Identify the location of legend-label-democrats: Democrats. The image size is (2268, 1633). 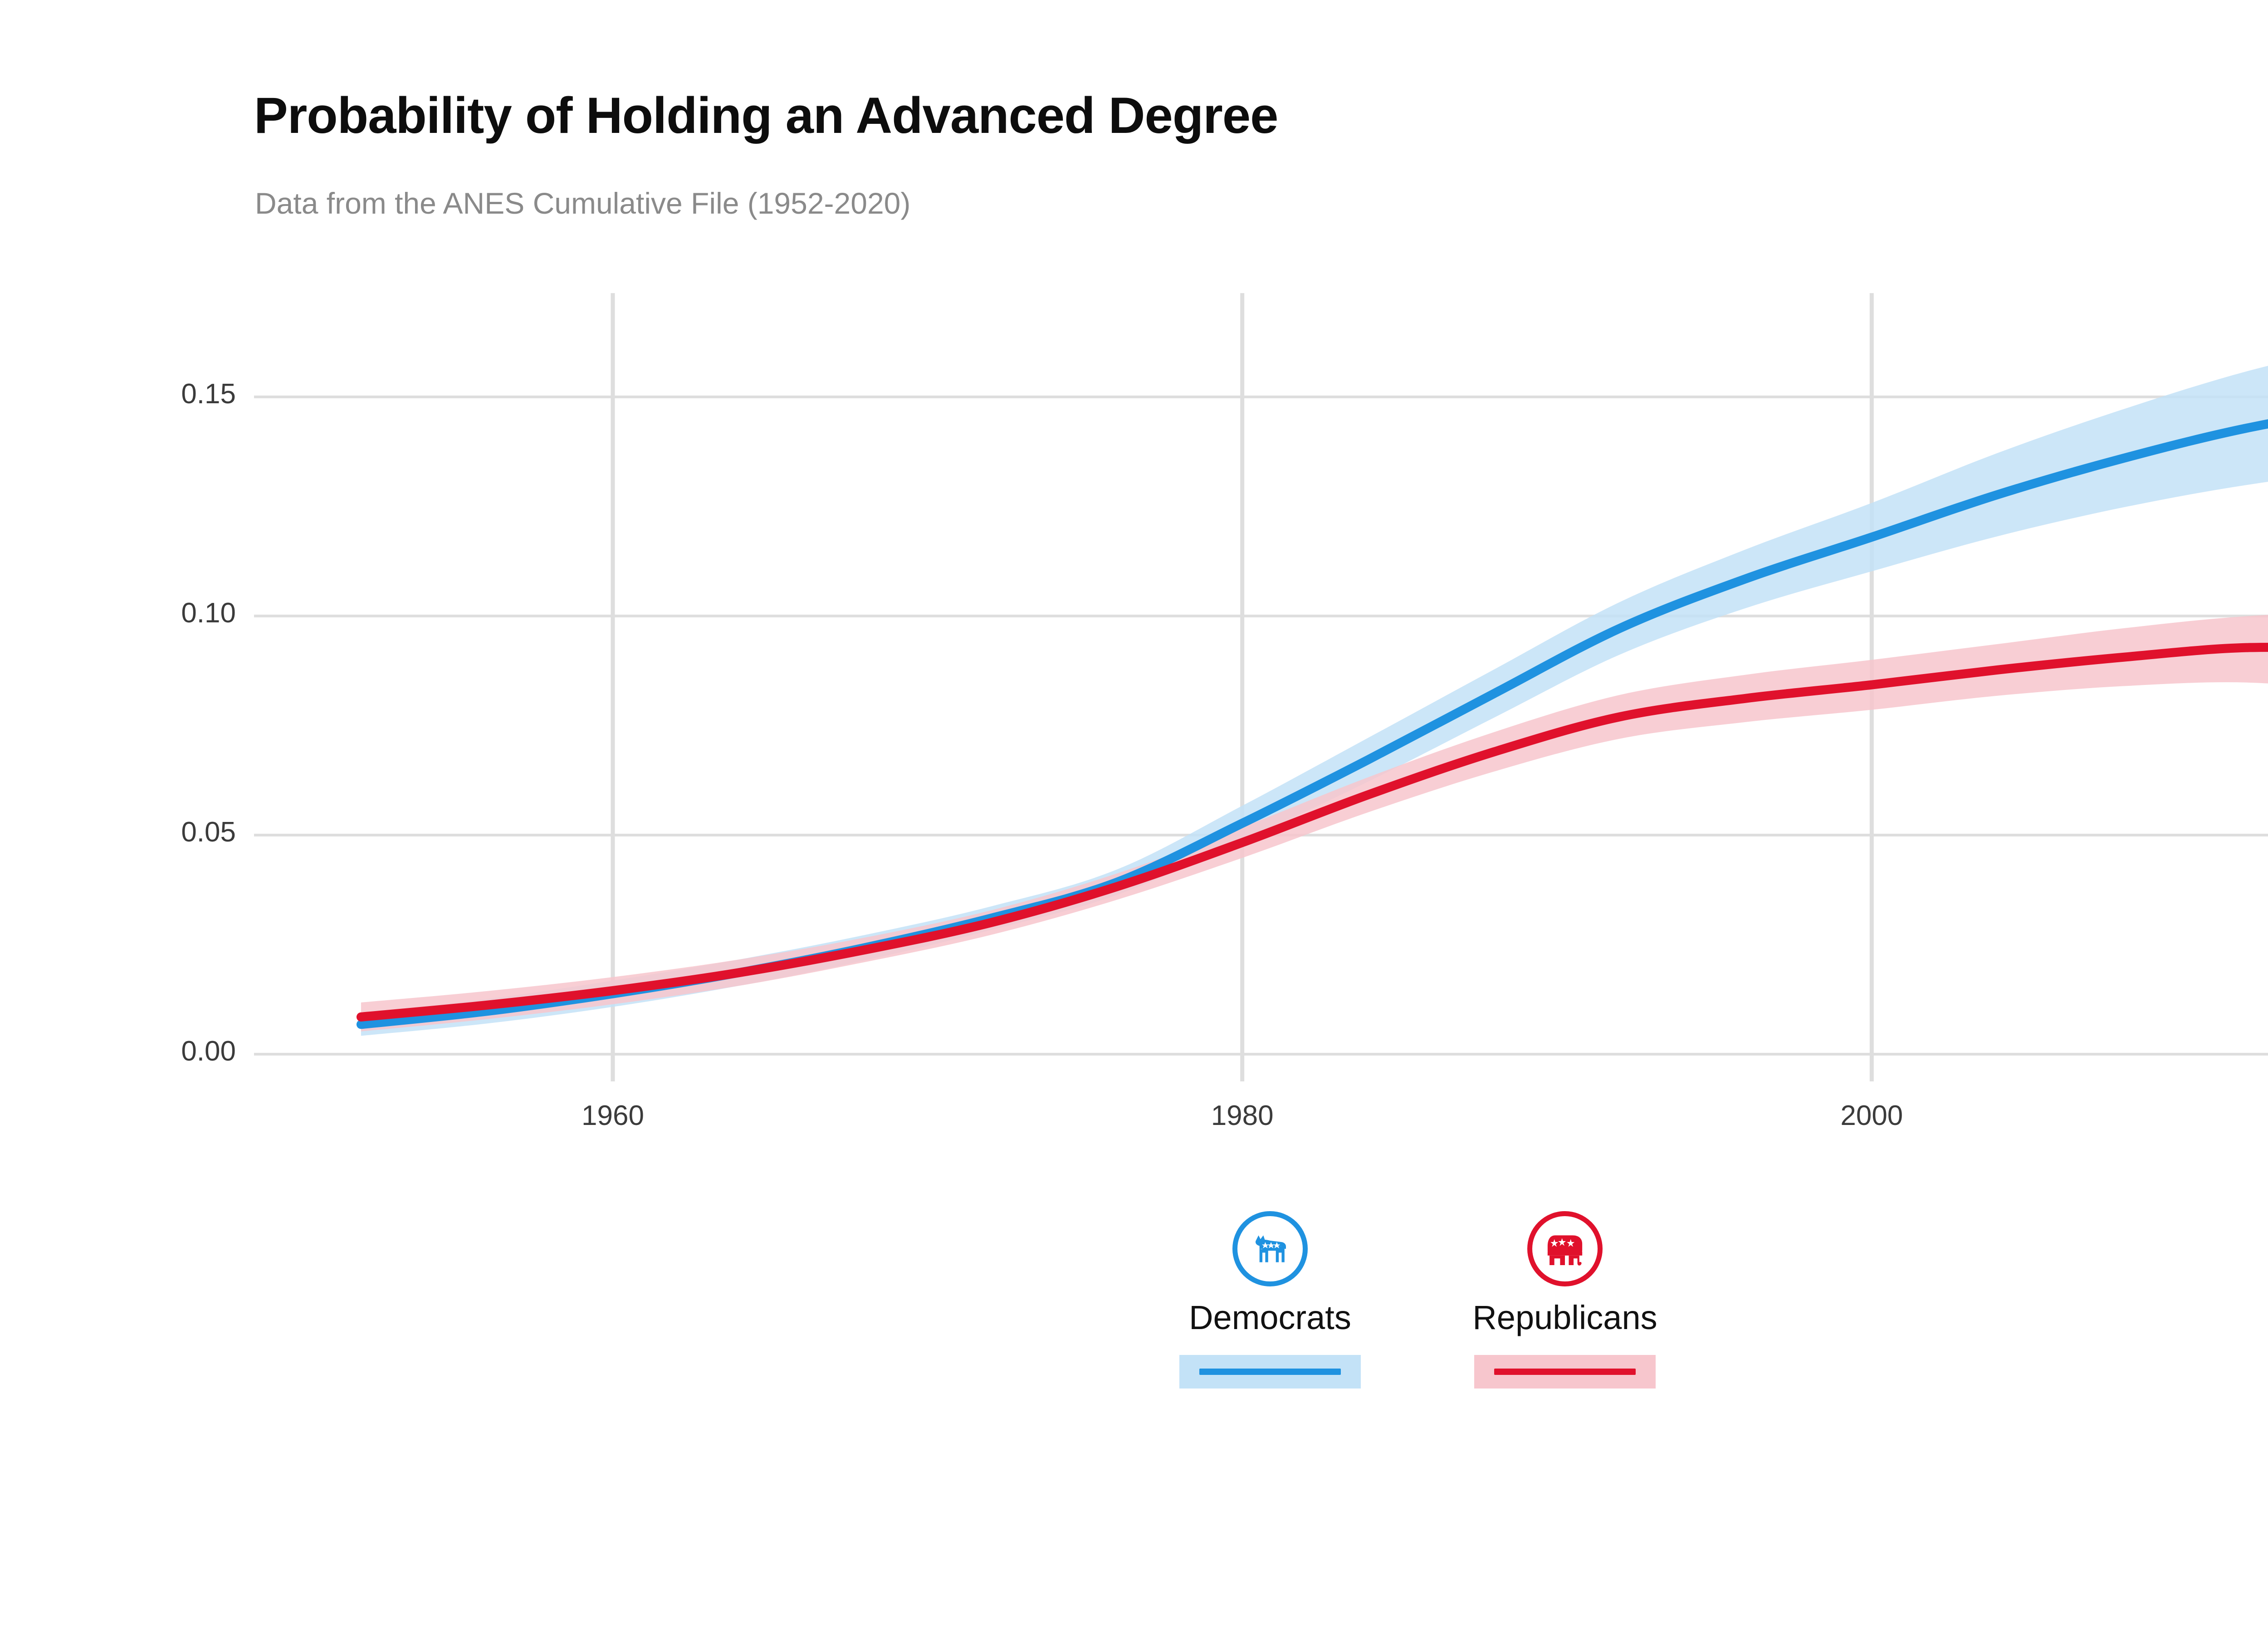
(1270, 1317).